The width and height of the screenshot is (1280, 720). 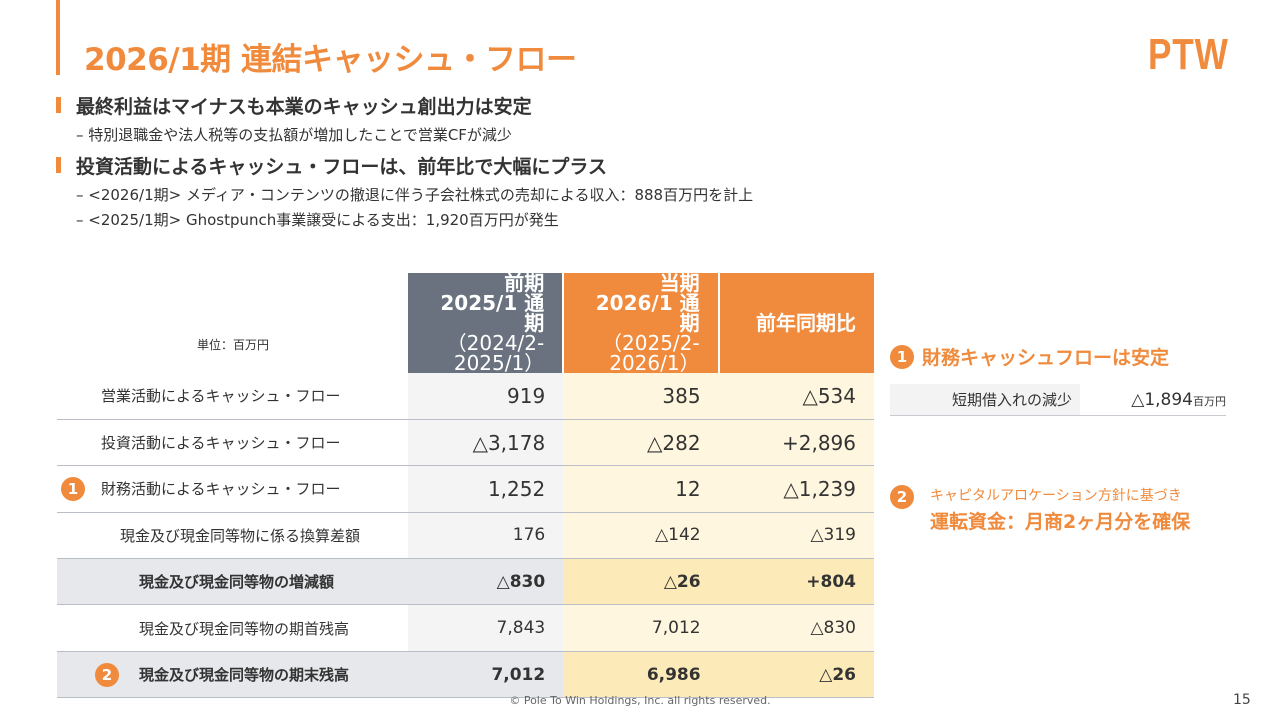 What do you see at coordinates (294, 105) in the screenshot?
I see `bullet-heading: 最終利益はマイナスも本業のキャッシュ創出力は安定` at bounding box center [294, 105].